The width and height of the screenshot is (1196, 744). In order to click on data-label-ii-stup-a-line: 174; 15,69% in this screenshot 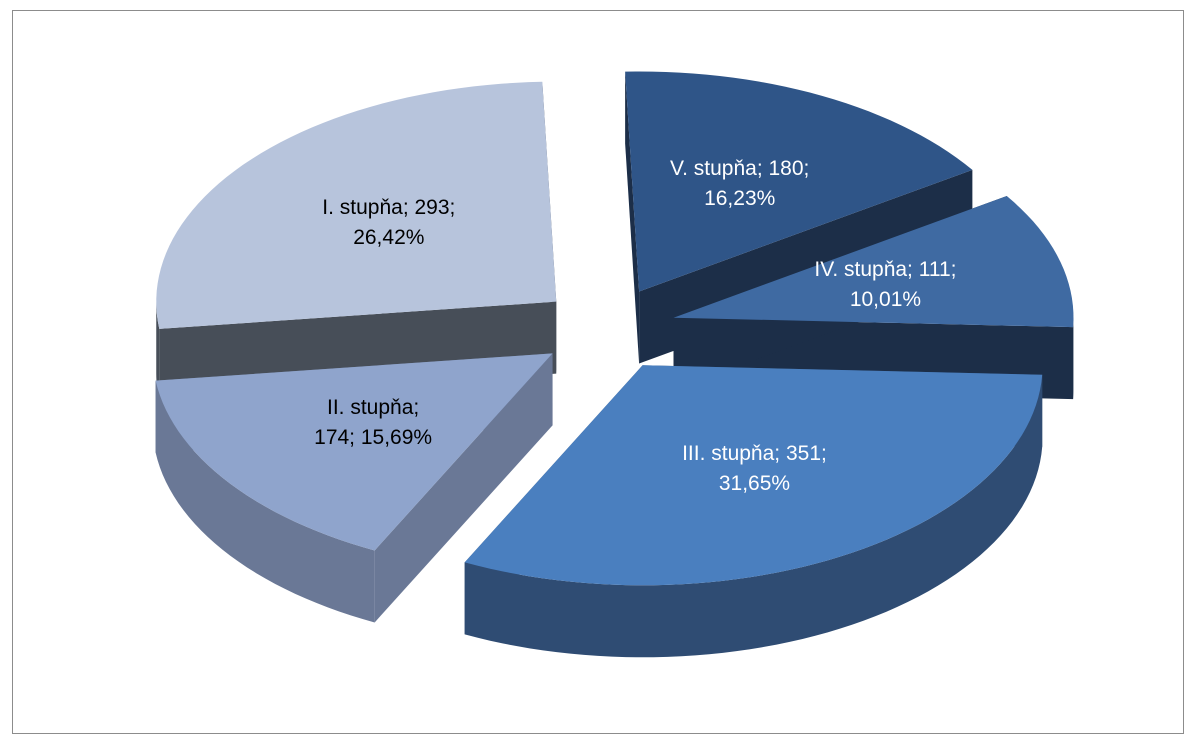, I will do `click(373, 438)`.